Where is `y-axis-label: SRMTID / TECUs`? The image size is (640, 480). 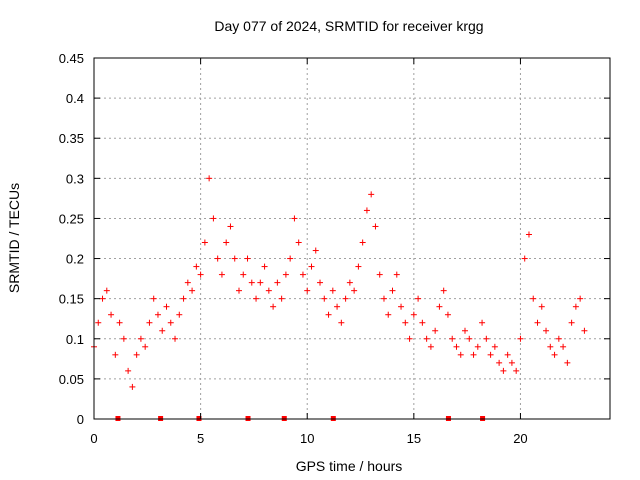 y-axis-label: SRMTID / TECUs is located at coordinates (14, 238).